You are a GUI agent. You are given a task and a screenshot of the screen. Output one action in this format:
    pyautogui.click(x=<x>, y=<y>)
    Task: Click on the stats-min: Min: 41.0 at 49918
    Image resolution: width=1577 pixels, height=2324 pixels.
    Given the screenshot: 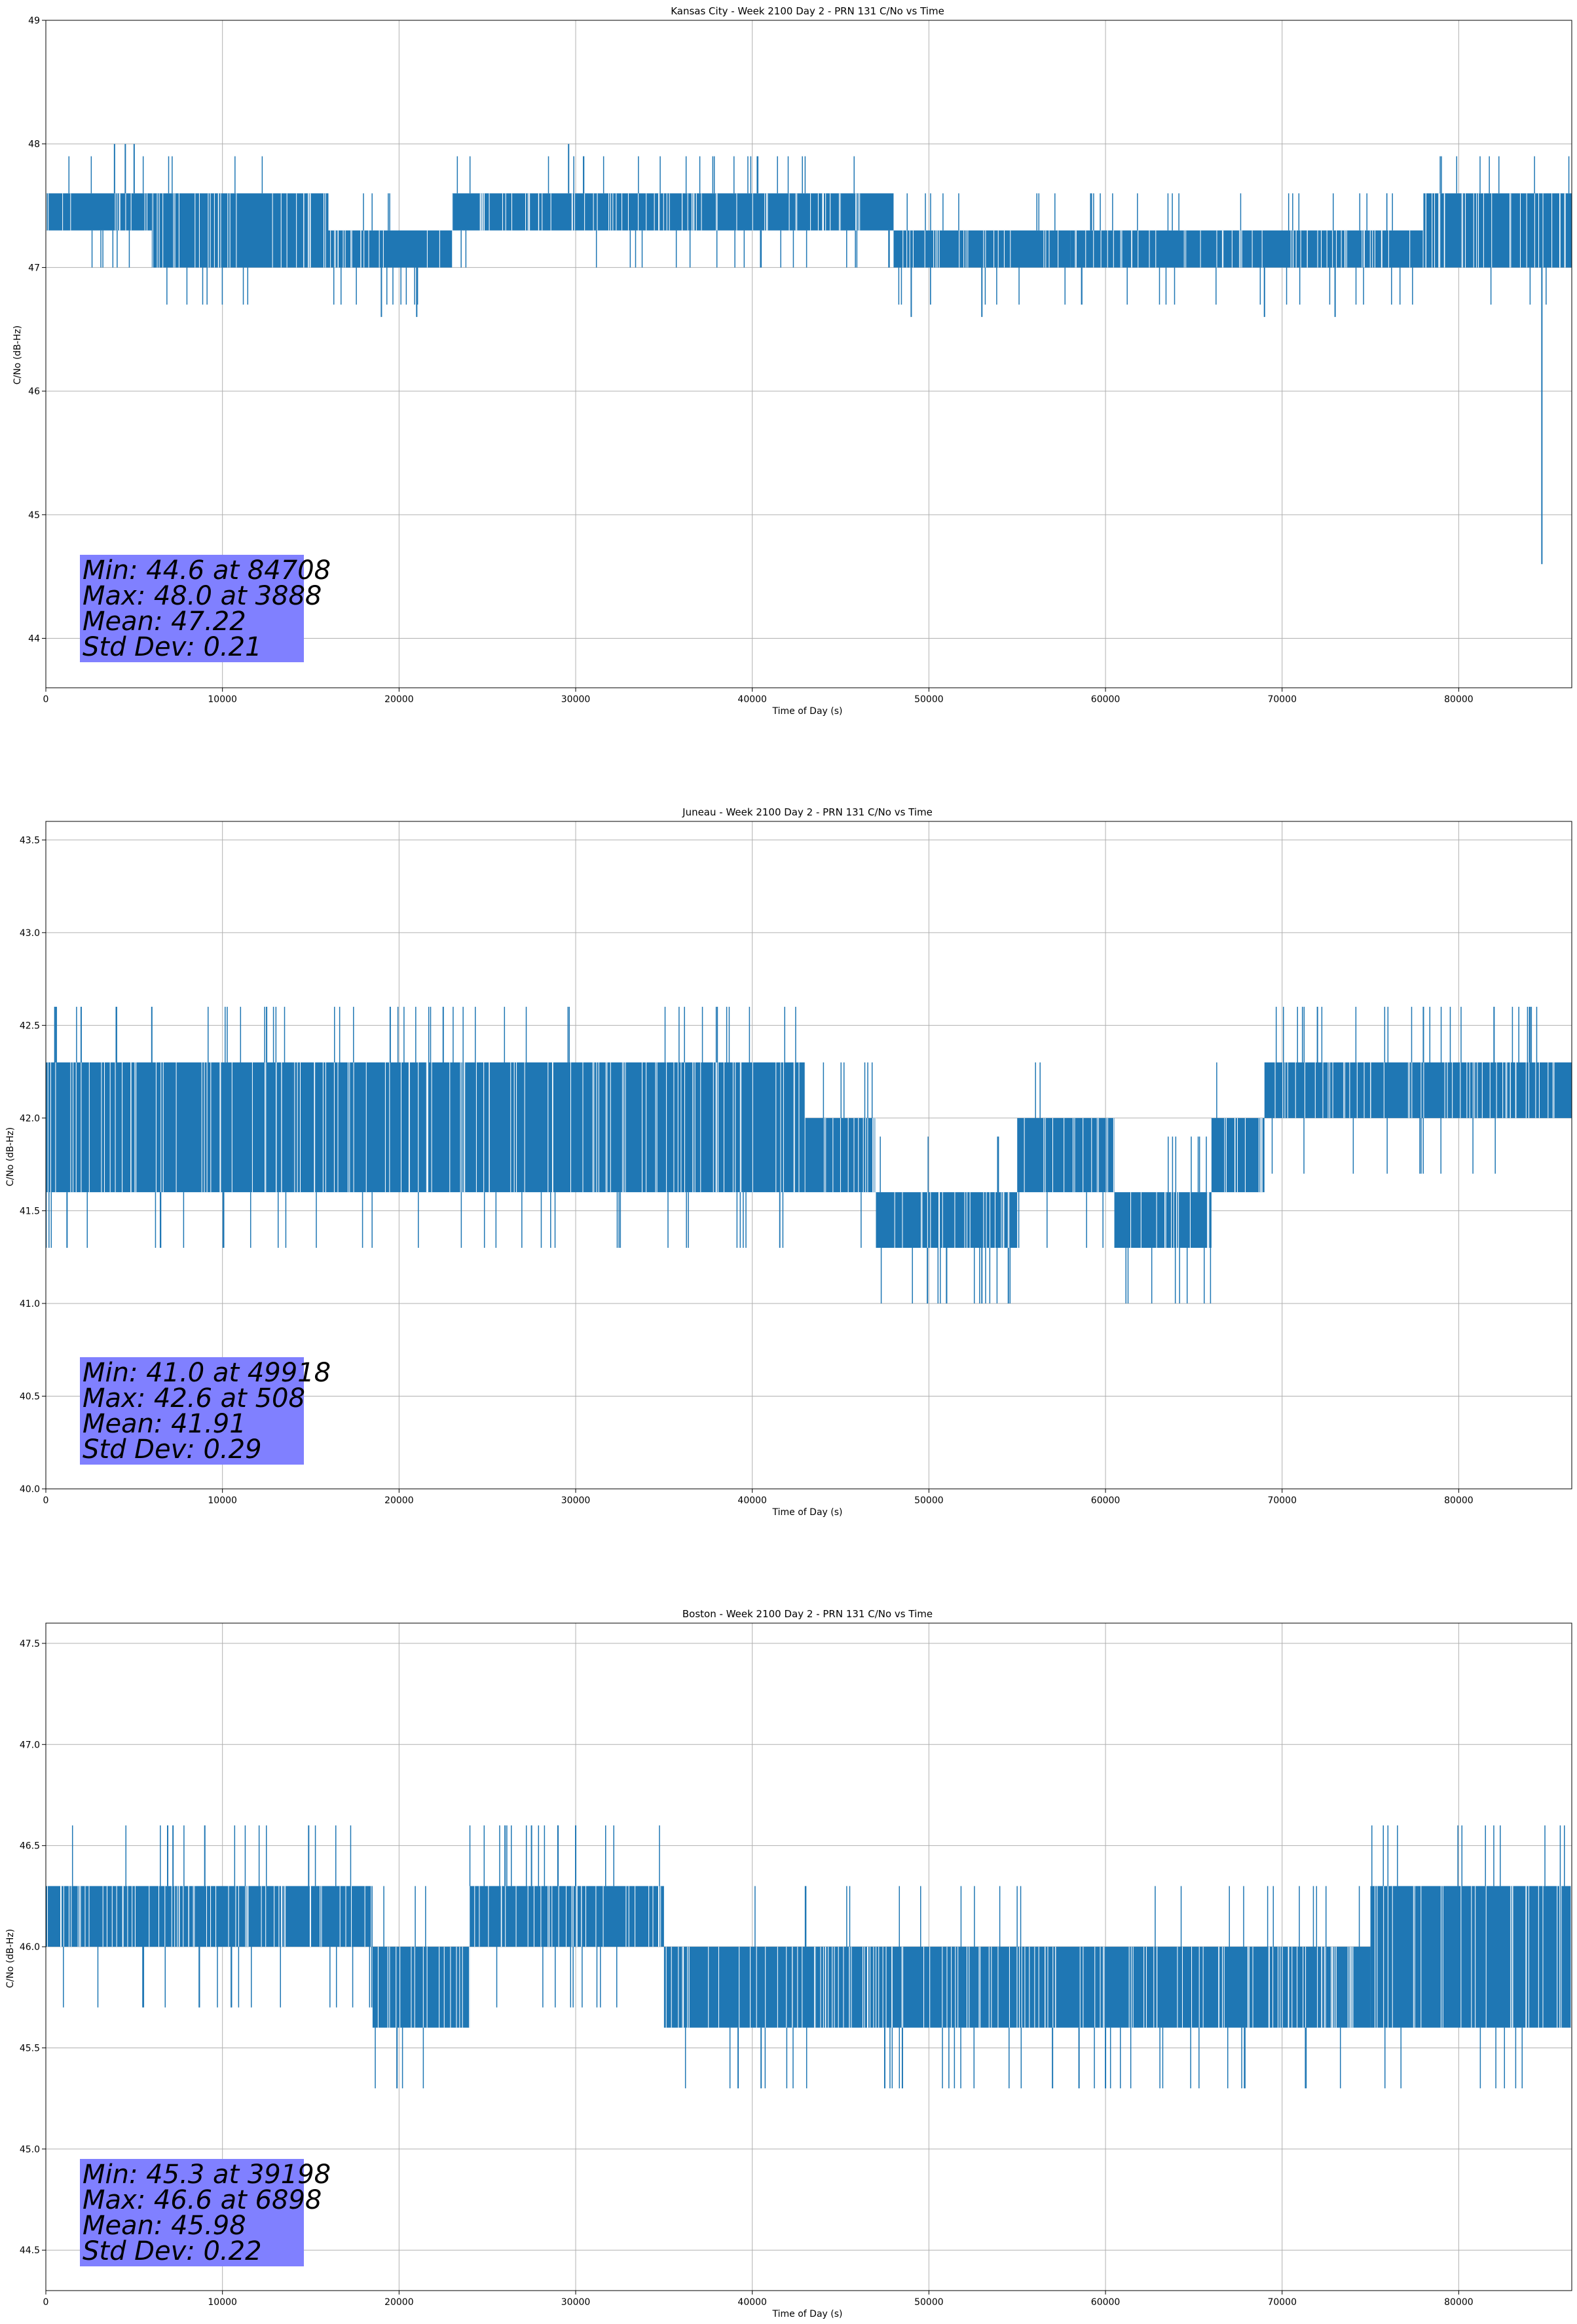 What is the action you would take?
    pyautogui.click(x=207, y=1373)
    